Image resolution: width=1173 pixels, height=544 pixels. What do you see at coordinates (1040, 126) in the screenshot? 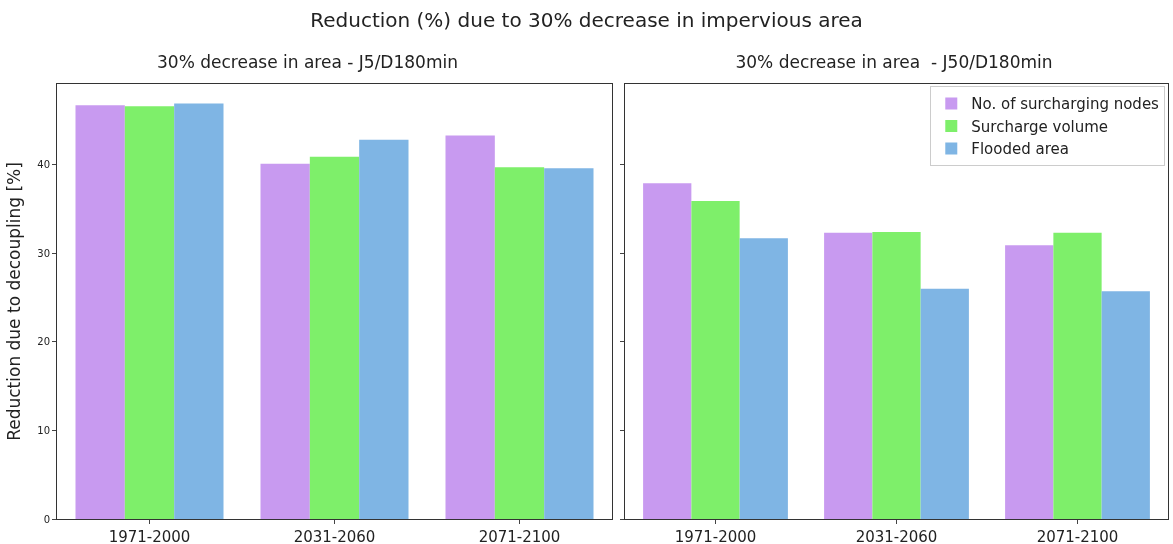
I see `legend-label: Surcharge volume` at bounding box center [1040, 126].